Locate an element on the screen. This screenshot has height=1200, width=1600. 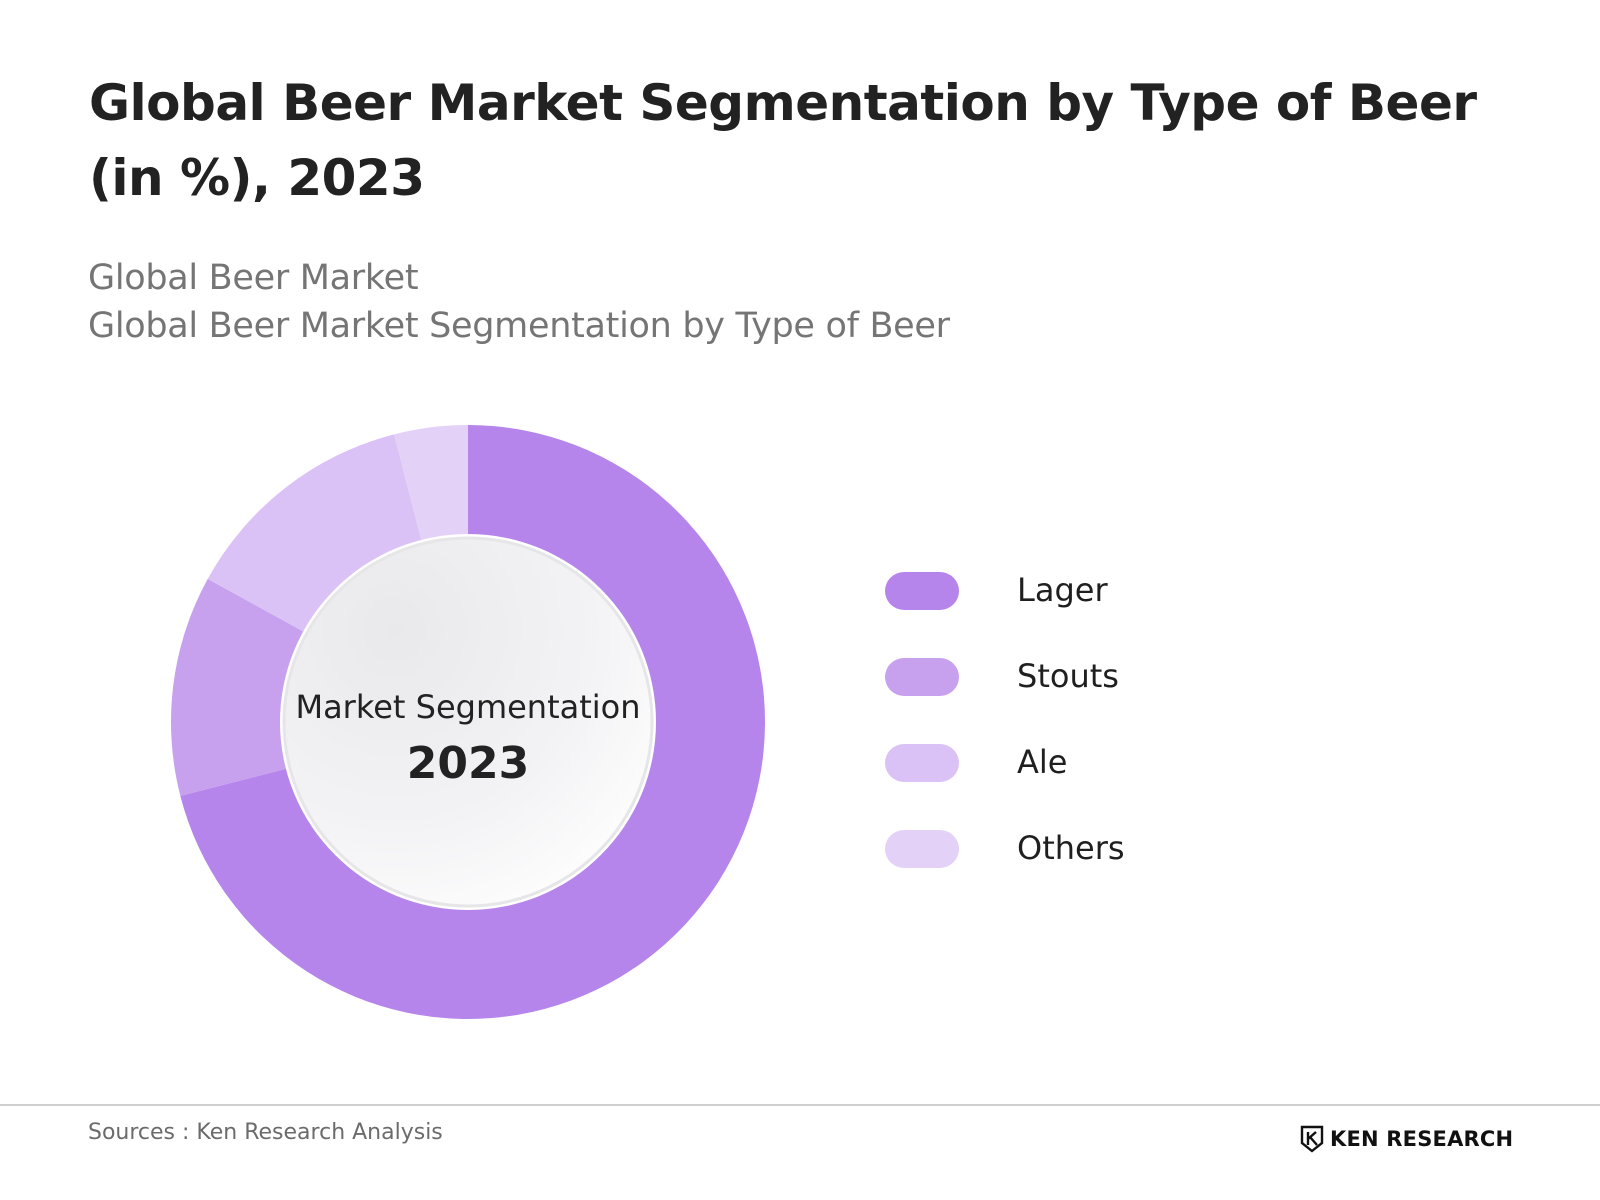
donut-center-disc is located at coordinates (468, 722).